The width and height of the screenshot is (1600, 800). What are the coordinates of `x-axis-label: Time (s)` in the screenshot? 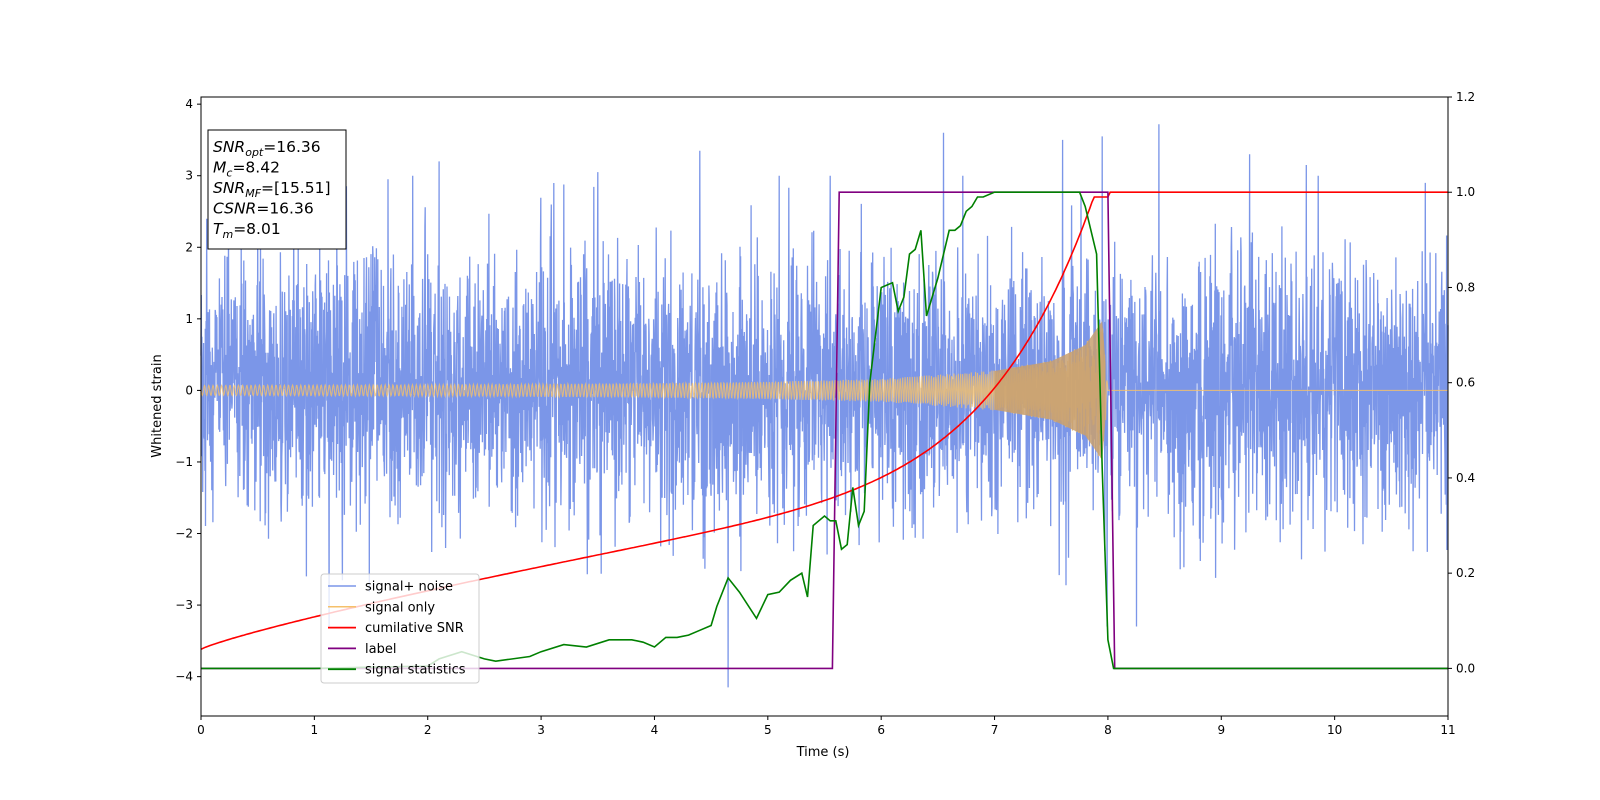 It's located at (823, 752).